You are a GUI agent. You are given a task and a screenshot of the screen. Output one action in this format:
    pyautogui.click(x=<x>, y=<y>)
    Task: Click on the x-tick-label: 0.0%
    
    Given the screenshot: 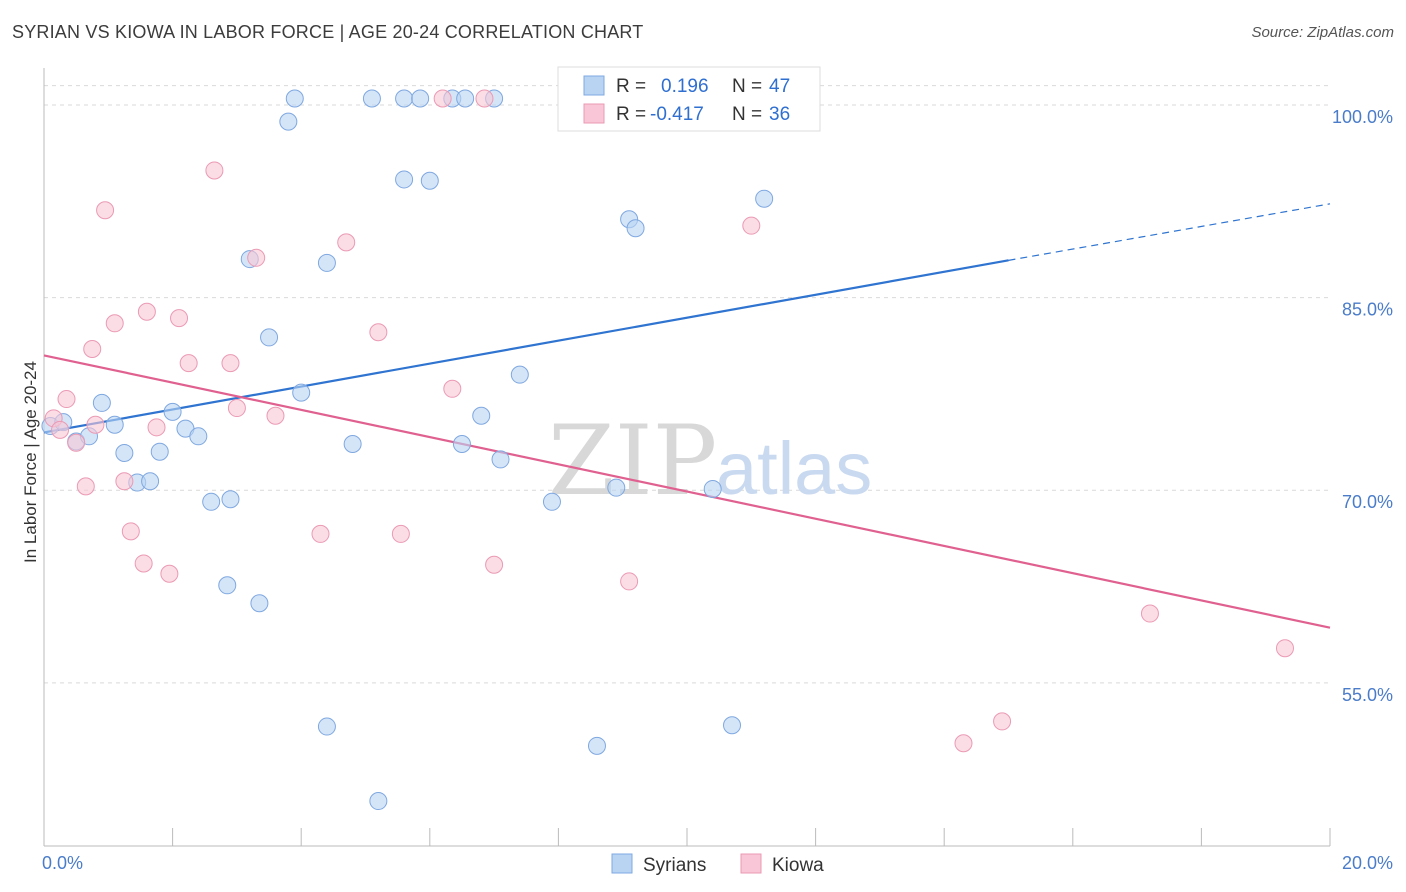 What is the action you would take?
    pyautogui.click(x=62, y=863)
    